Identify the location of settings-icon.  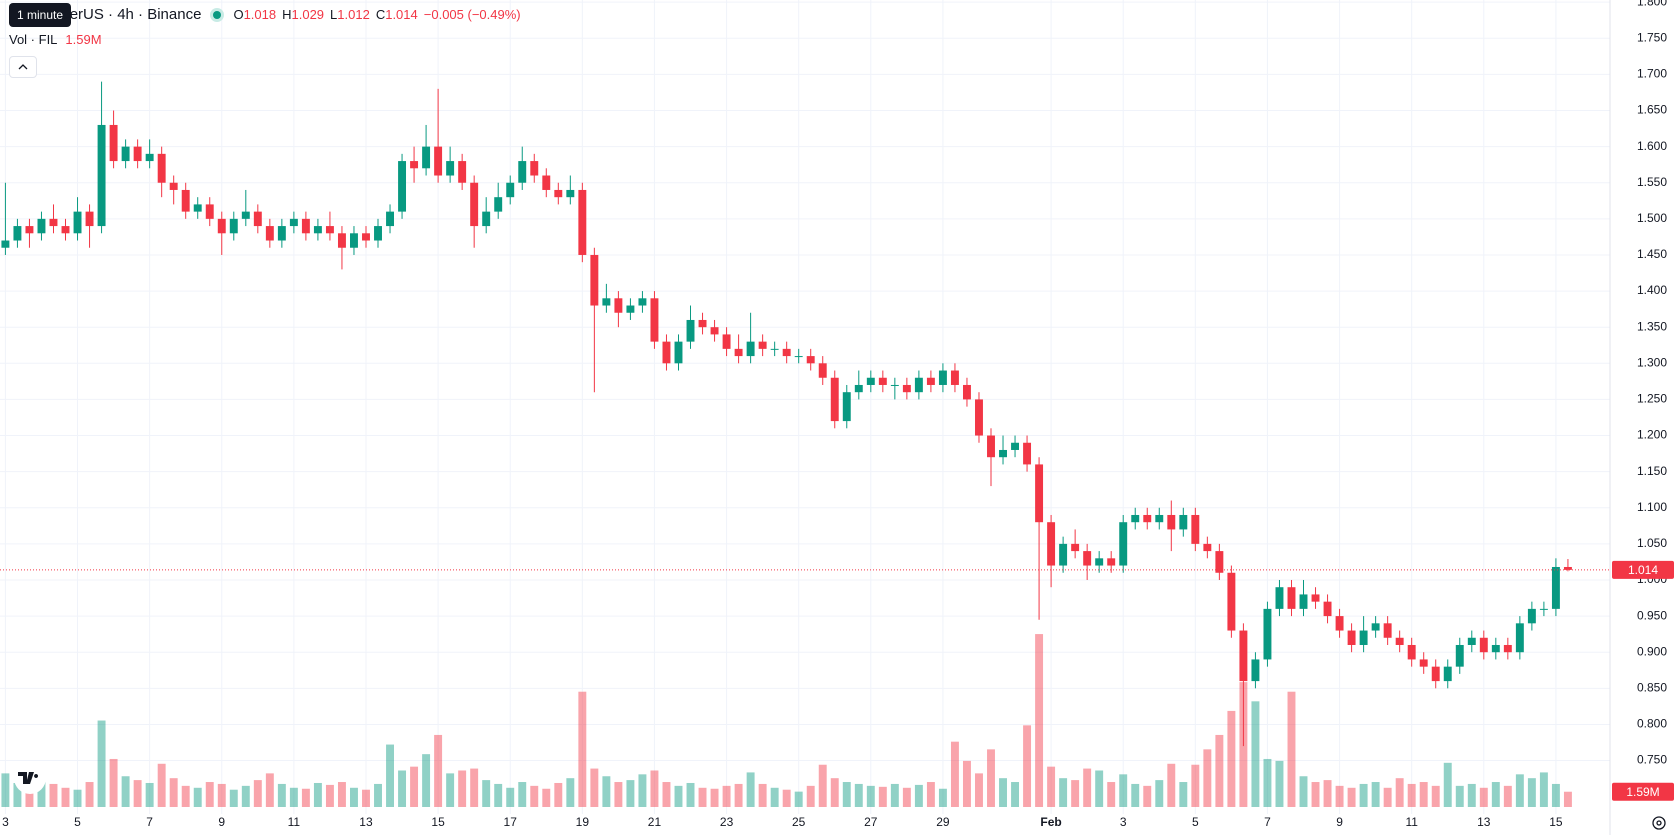
(1659, 823).